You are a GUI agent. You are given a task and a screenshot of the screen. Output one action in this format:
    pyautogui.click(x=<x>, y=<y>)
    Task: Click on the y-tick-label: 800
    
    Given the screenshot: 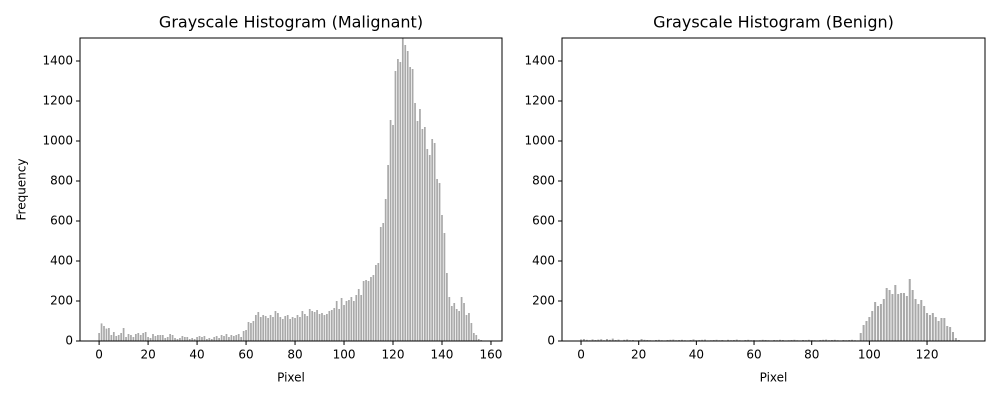 What is the action you would take?
    pyautogui.click(x=61, y=181)
    